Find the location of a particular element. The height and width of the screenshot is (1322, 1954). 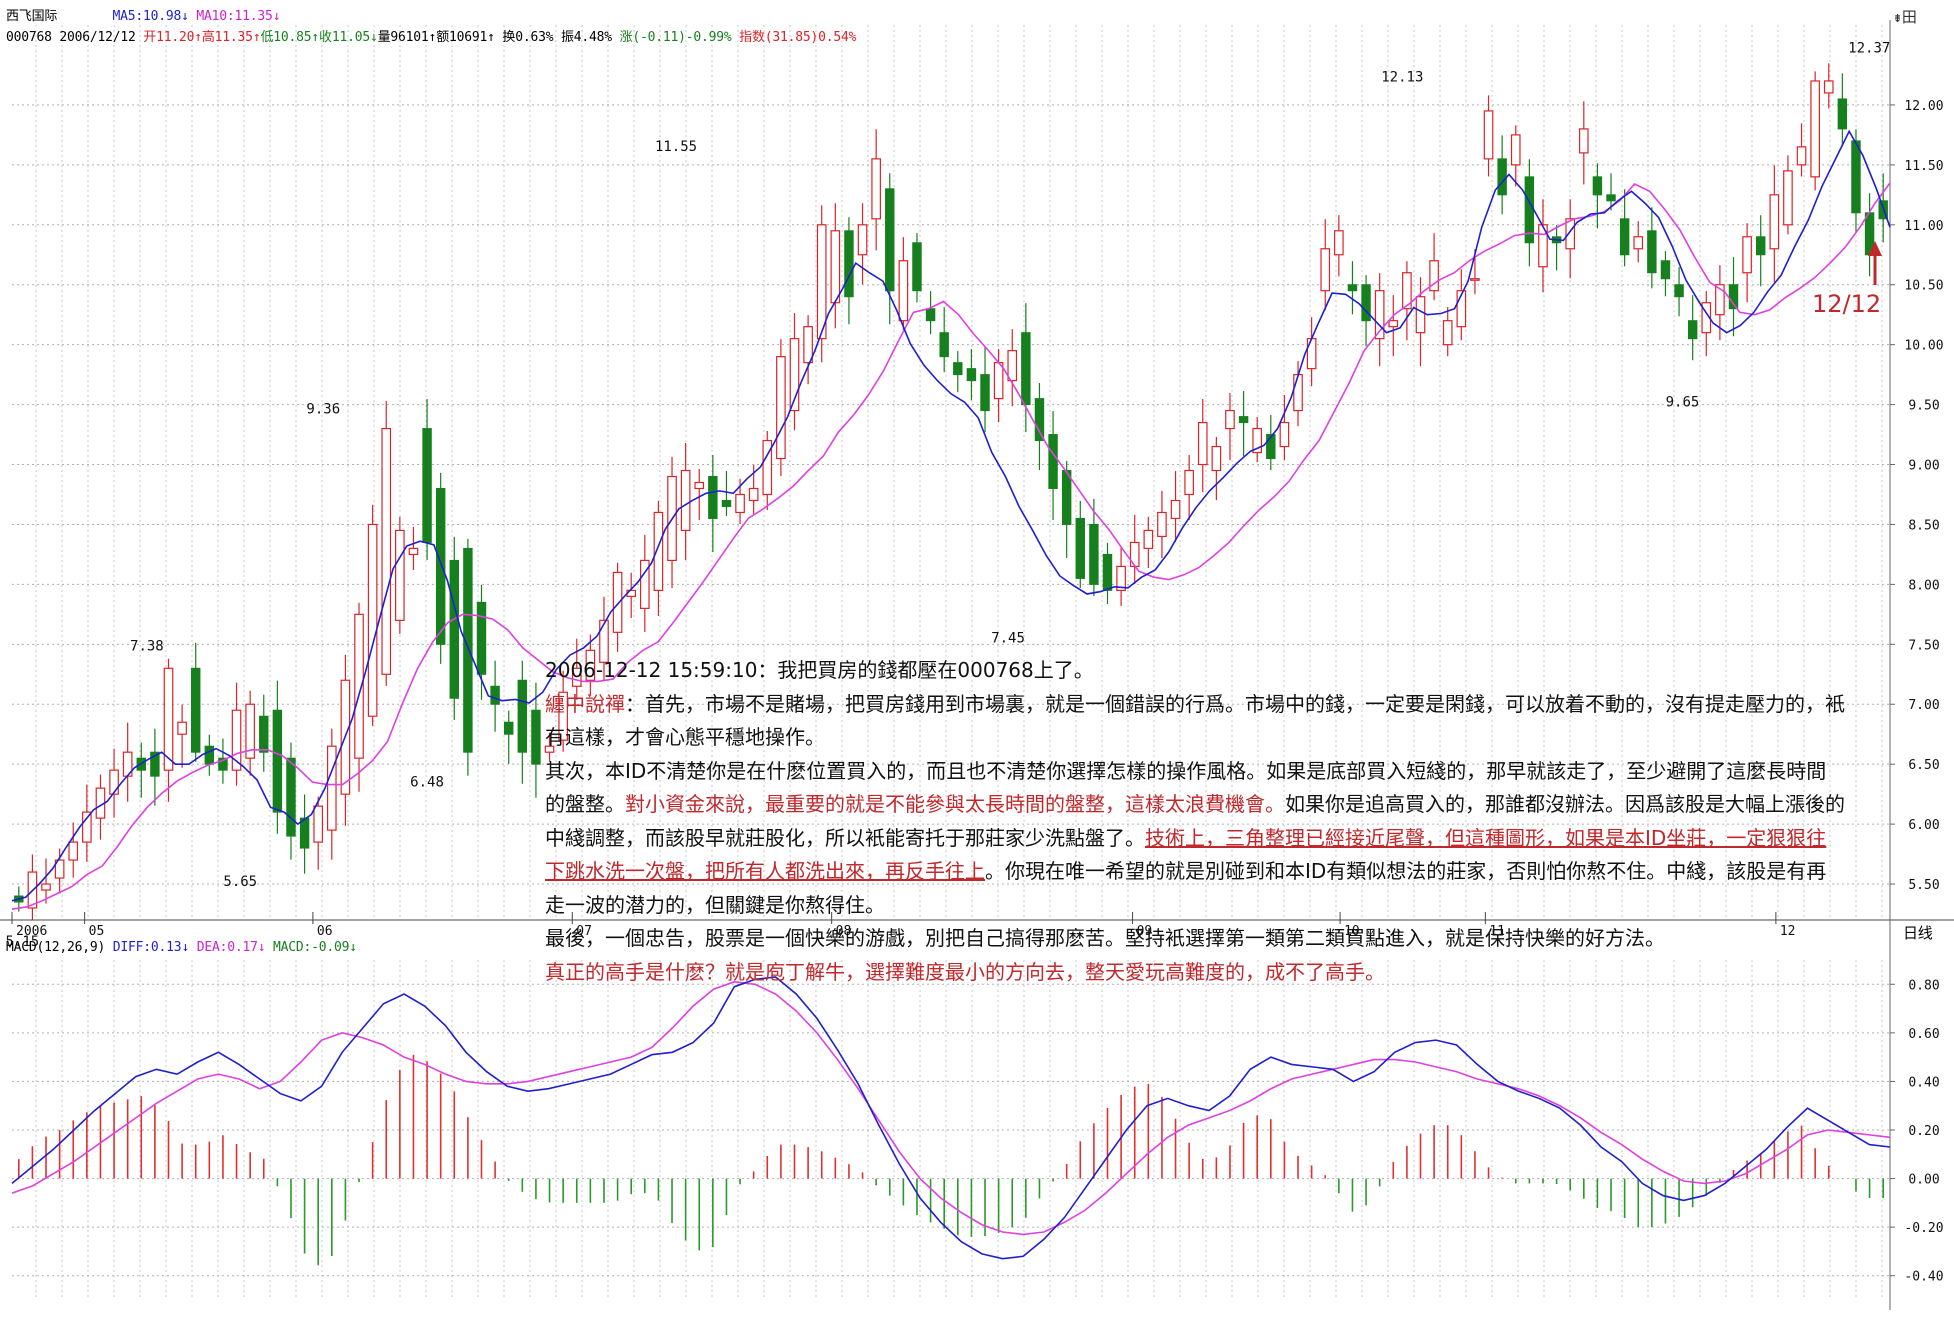

panel-toggle-icon: ⇟田 is located at coordinates (1905, 17).